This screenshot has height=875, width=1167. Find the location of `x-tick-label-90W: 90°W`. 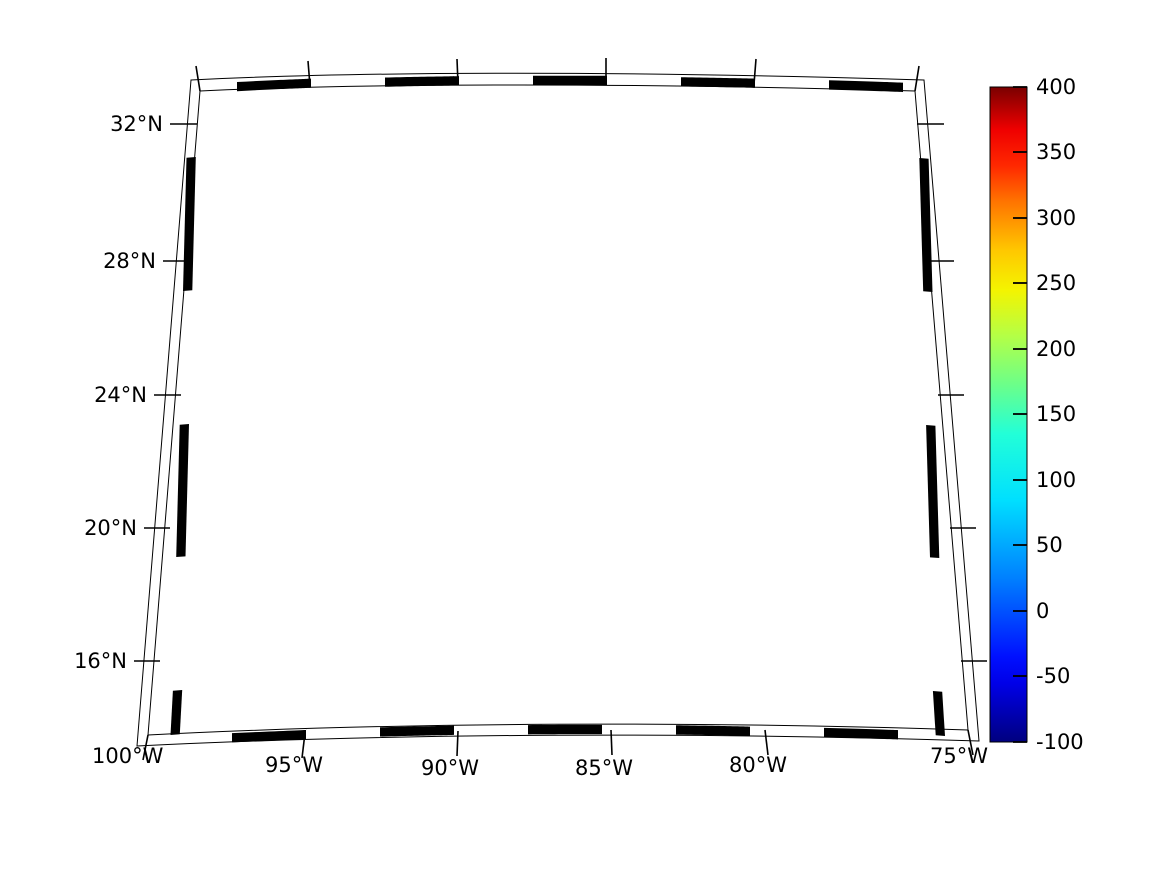

x-tick-label-90W: 90°W is located at coordinates (450, 768).